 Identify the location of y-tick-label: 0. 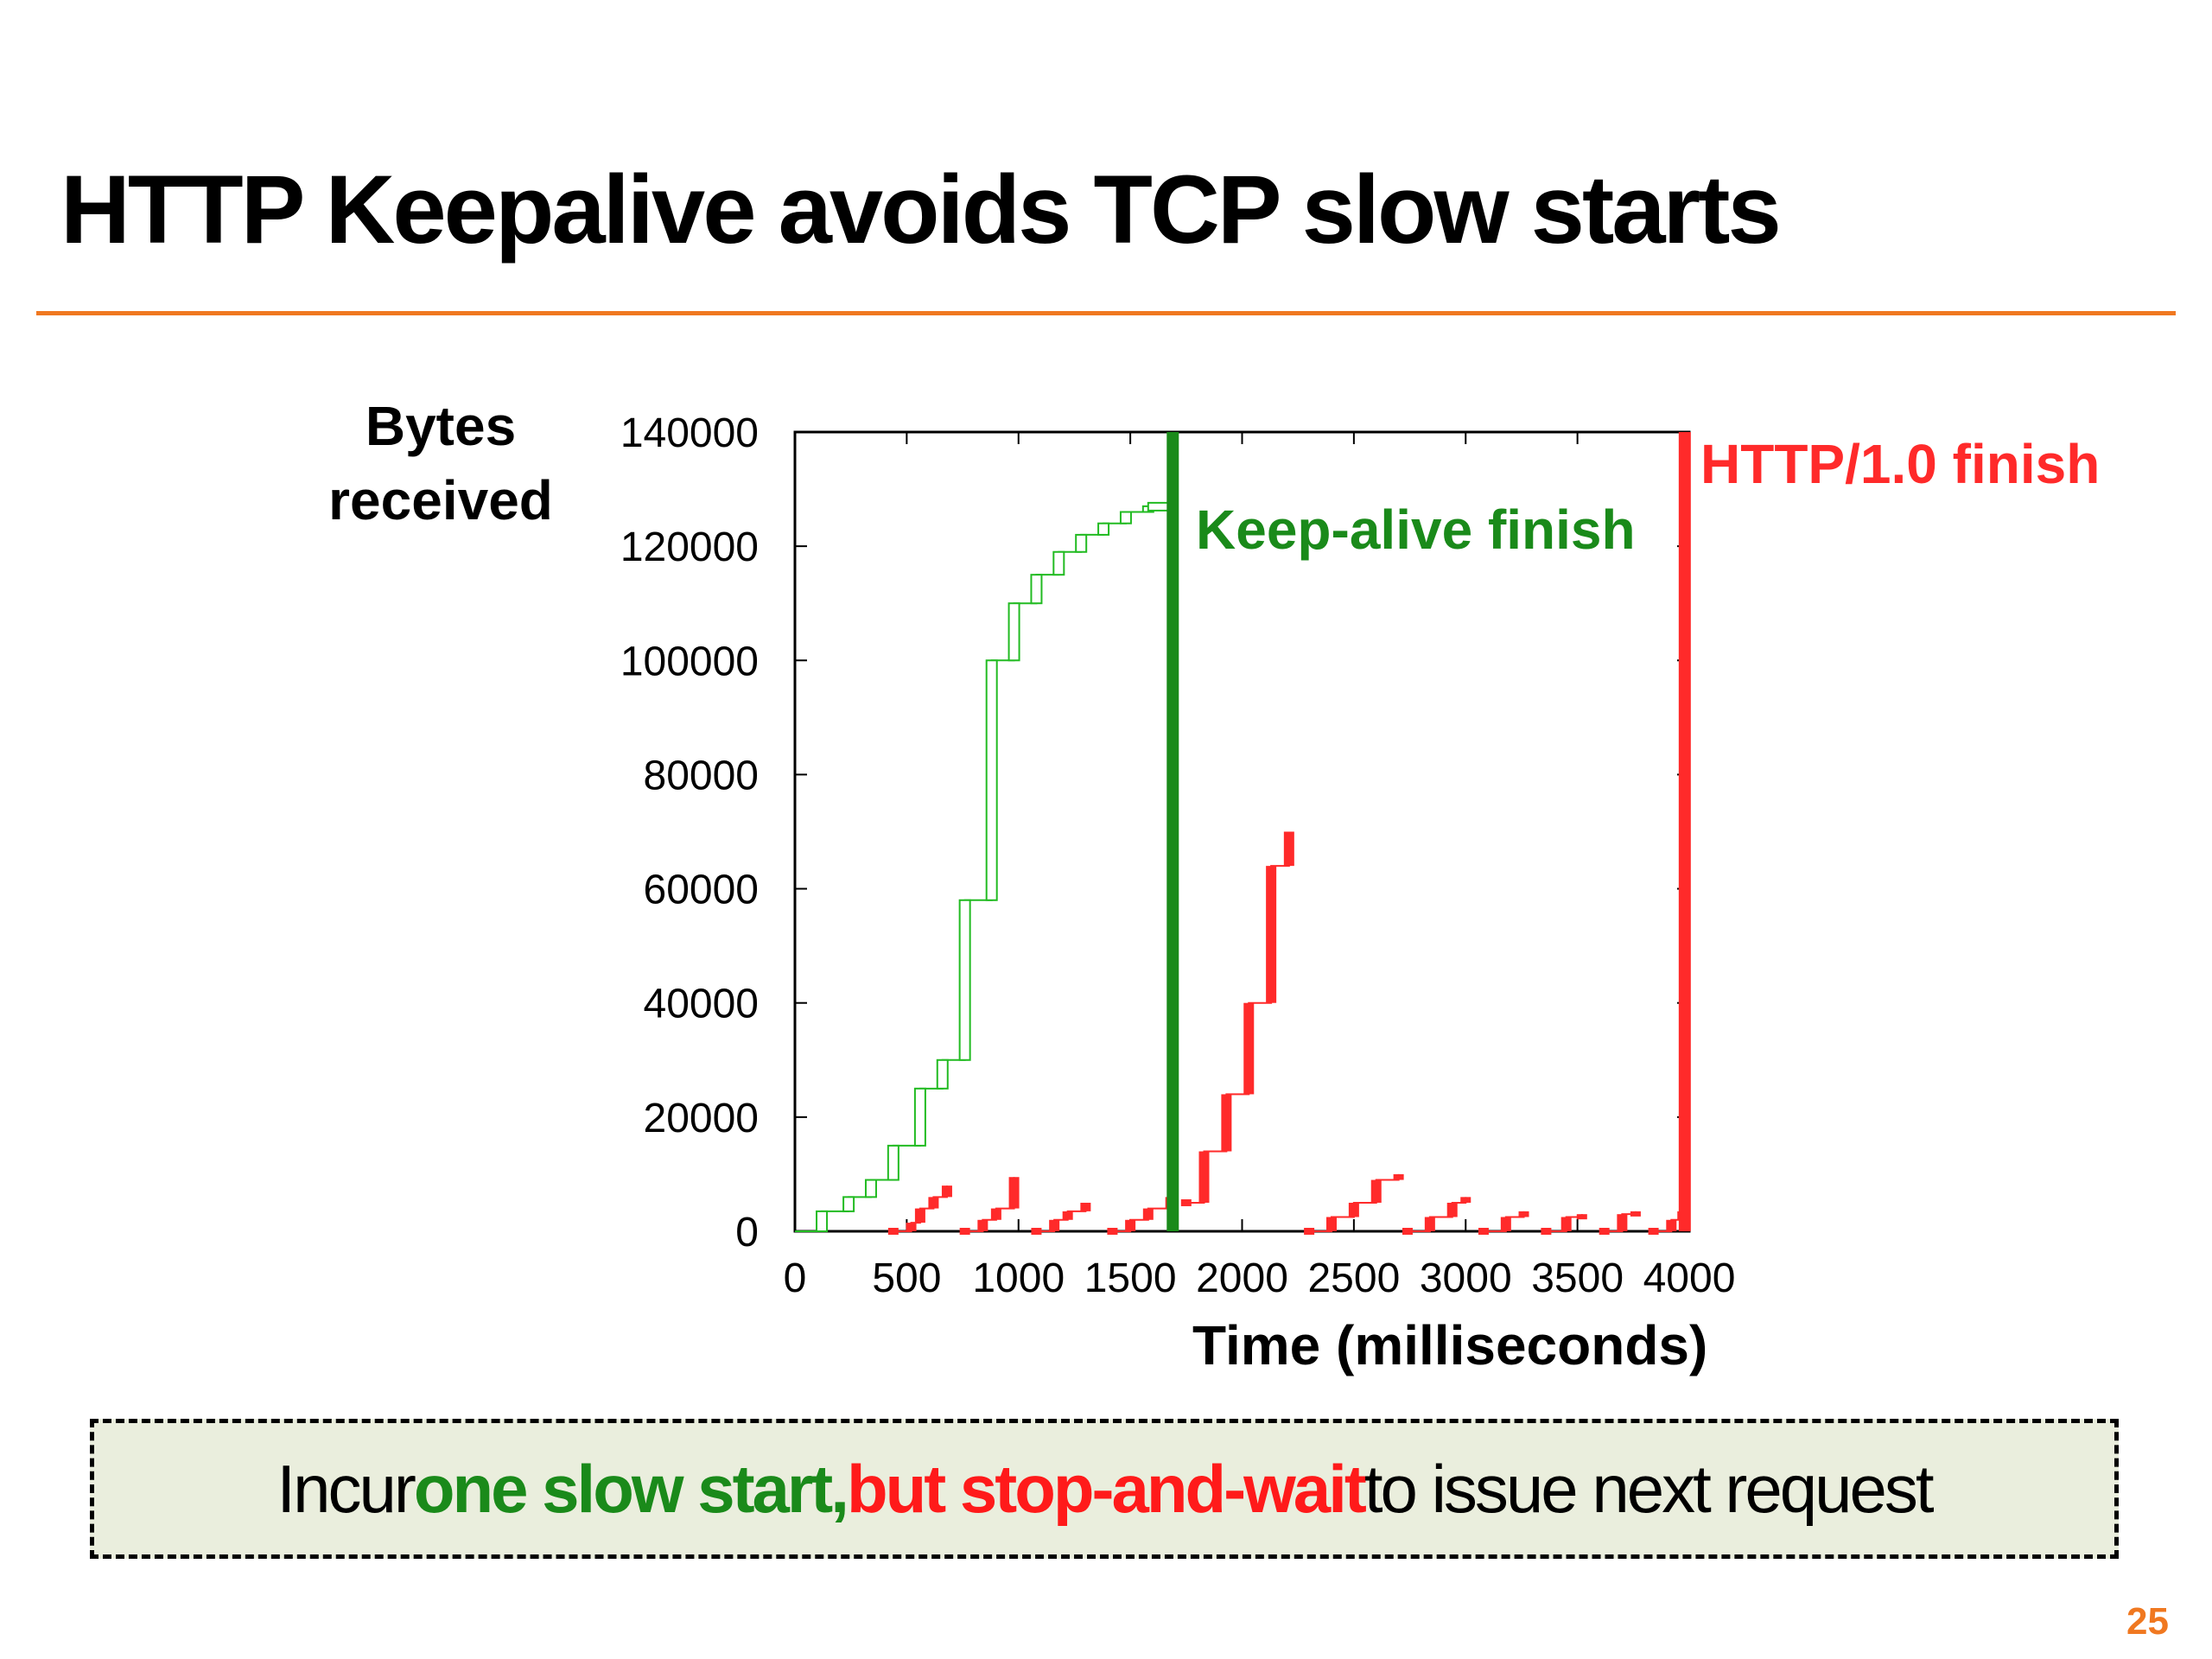
(747, 1232).